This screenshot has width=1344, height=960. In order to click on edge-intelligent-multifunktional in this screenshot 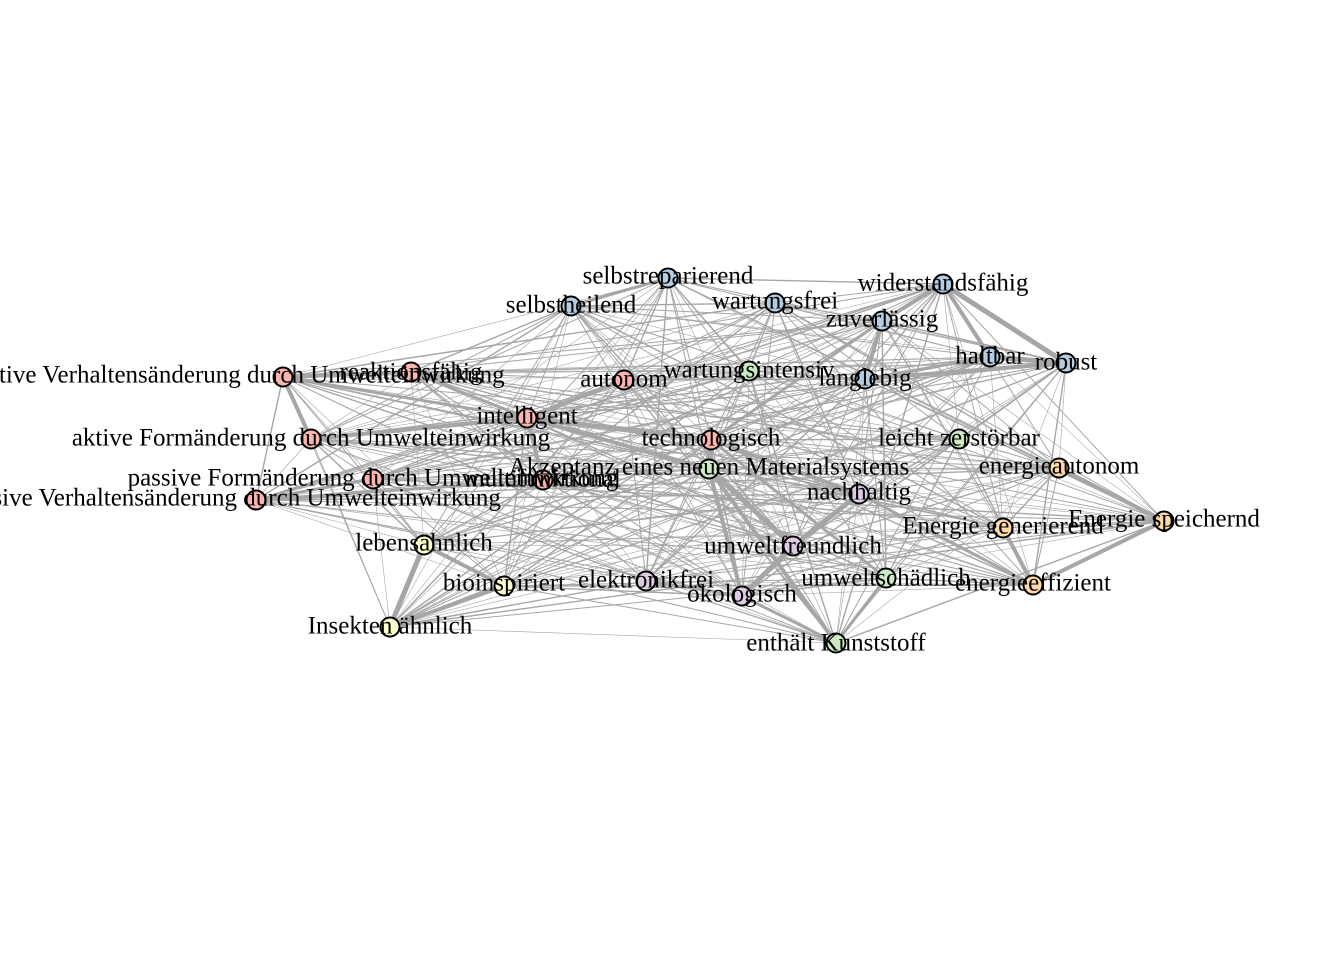, I will do `click(535, 449)`.